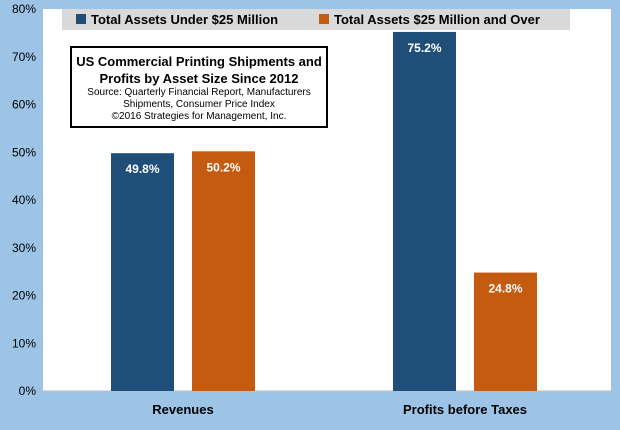  Describe the element at coordinates (184, 19) in the screenshot. I see `legend-label: Total Assets Under $25 Million` at that location.